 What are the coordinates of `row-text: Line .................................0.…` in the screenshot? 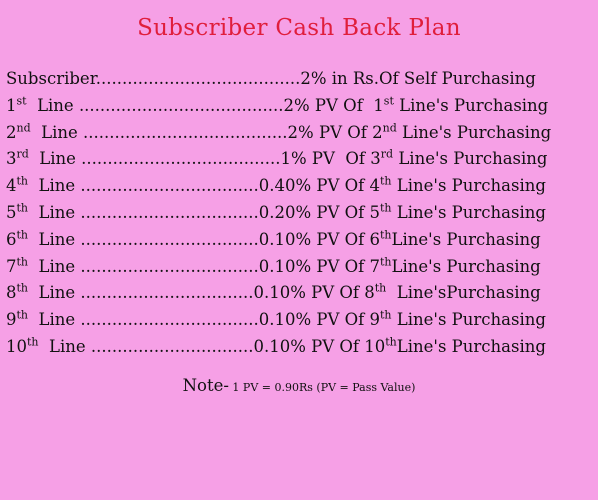 It's located at (201, 293).